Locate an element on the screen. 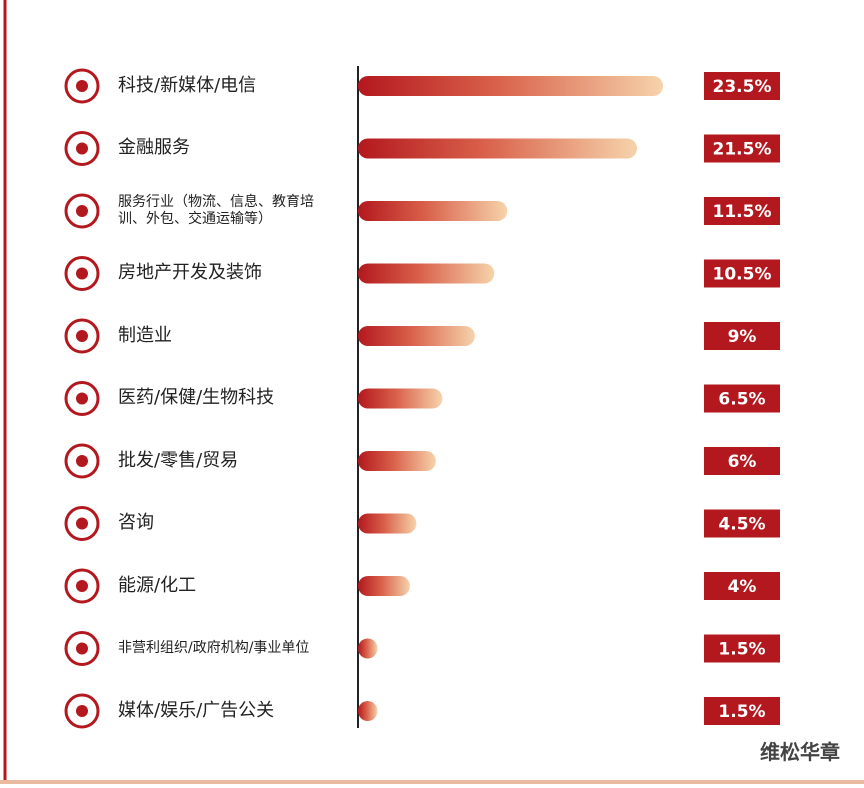 The image size is (864, 788). category-label: 非营利组织/政府机构/事业单位 is located at coordinates (214, 647).